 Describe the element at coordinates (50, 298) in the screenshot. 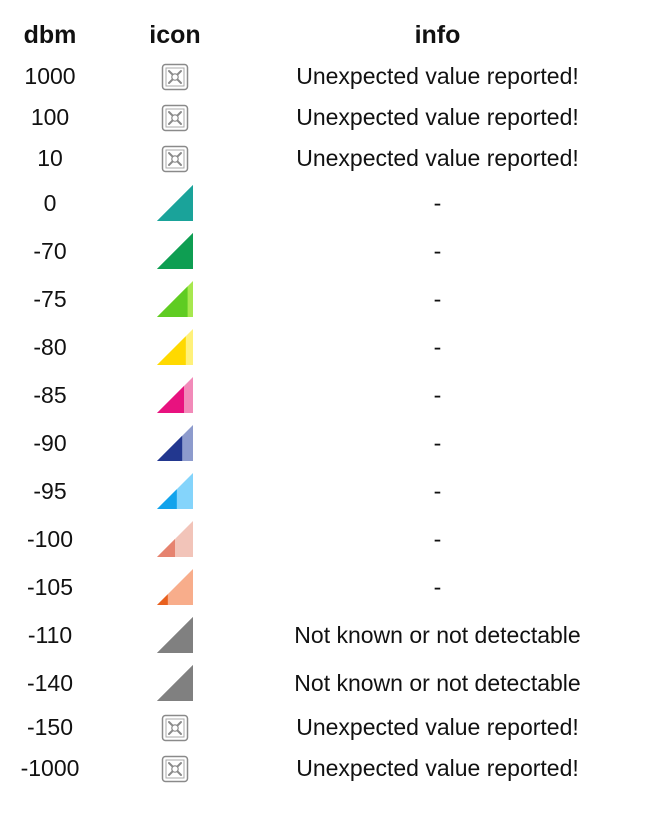

I see `dbm-value: -75` at that location.